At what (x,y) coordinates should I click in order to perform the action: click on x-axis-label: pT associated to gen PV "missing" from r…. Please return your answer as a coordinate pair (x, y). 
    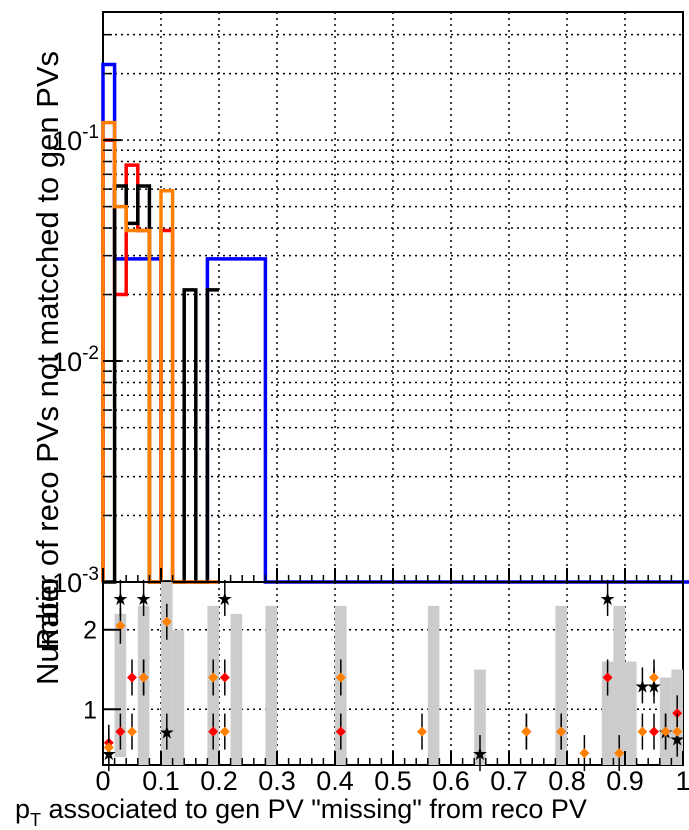
    Looking at the image, I should click on (301, 812).